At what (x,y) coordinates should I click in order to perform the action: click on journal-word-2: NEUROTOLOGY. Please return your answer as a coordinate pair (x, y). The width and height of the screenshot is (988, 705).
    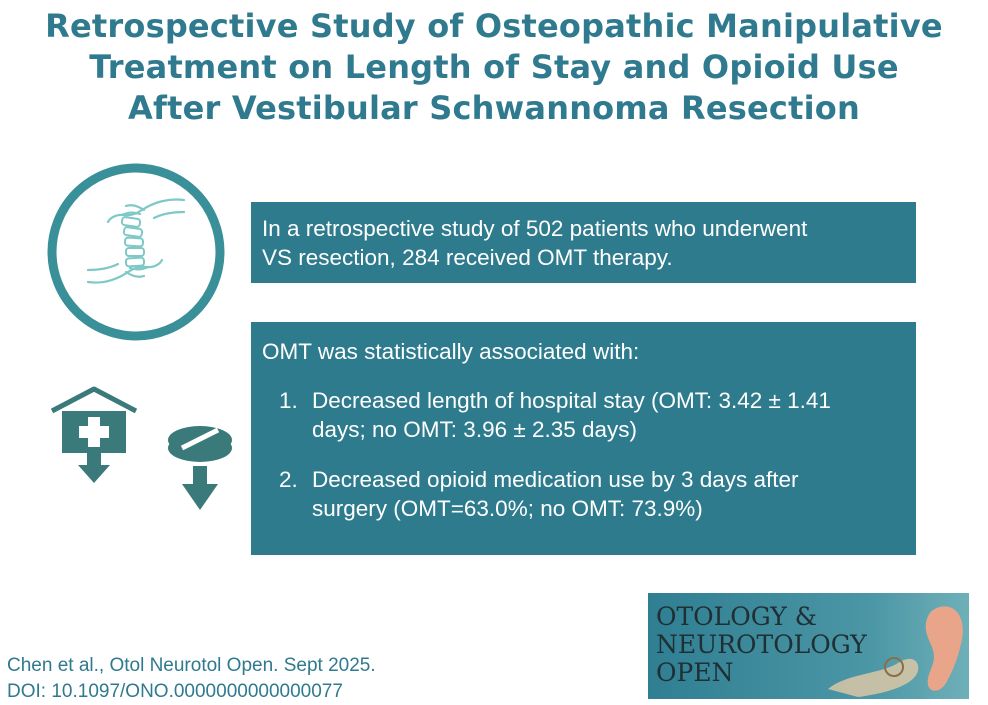
    Looking at the image, I should click on (761, 644).